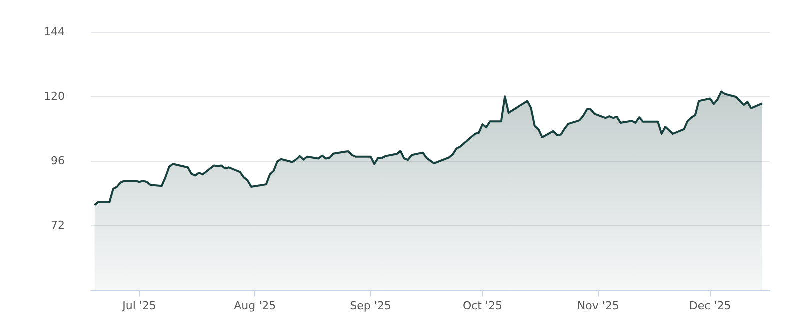  I want to click on y-tick-label: 144, so click(54, 31).